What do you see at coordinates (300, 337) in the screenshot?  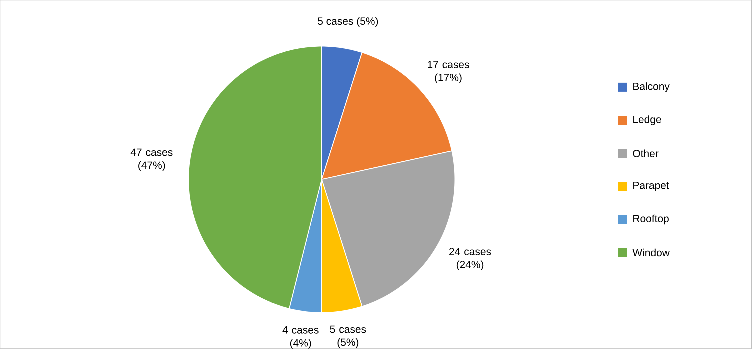 I see `data-label: 4 cases (4%)` at bounding box center [300, 337].